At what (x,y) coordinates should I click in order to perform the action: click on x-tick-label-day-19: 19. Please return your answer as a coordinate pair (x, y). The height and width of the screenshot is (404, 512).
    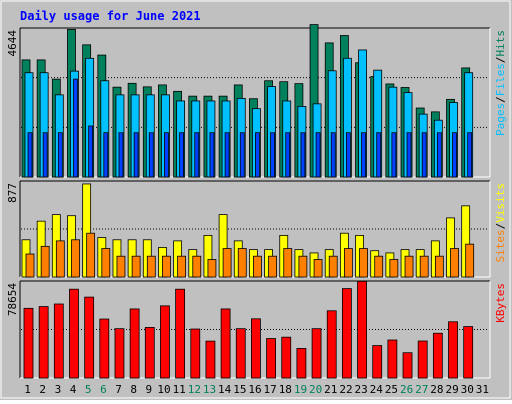
    Looking at the image, I should click on (300, 389).